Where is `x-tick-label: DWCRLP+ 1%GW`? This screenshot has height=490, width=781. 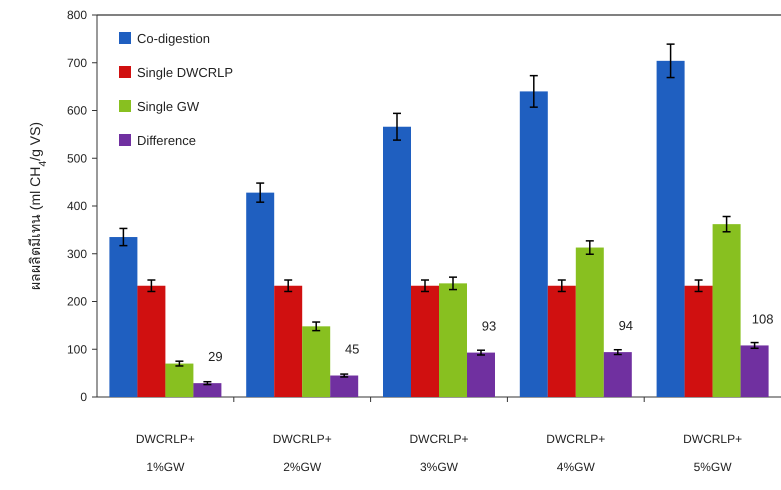 x-tick-label: DWCRLP+ 1%GW is located at coordinates (165, 453).